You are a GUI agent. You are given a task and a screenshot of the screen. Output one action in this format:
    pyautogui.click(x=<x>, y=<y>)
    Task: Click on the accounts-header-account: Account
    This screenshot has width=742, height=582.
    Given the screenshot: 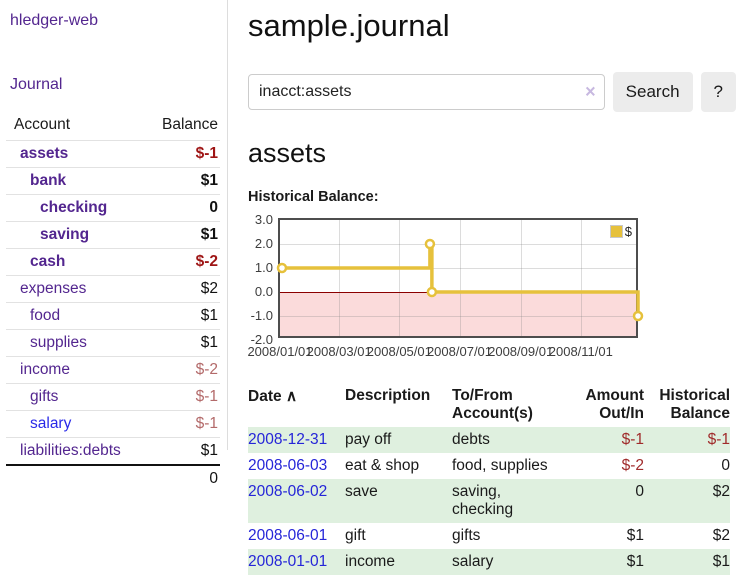 What is the action you would take?
    pyautogui.click(x=74, y=126)
    